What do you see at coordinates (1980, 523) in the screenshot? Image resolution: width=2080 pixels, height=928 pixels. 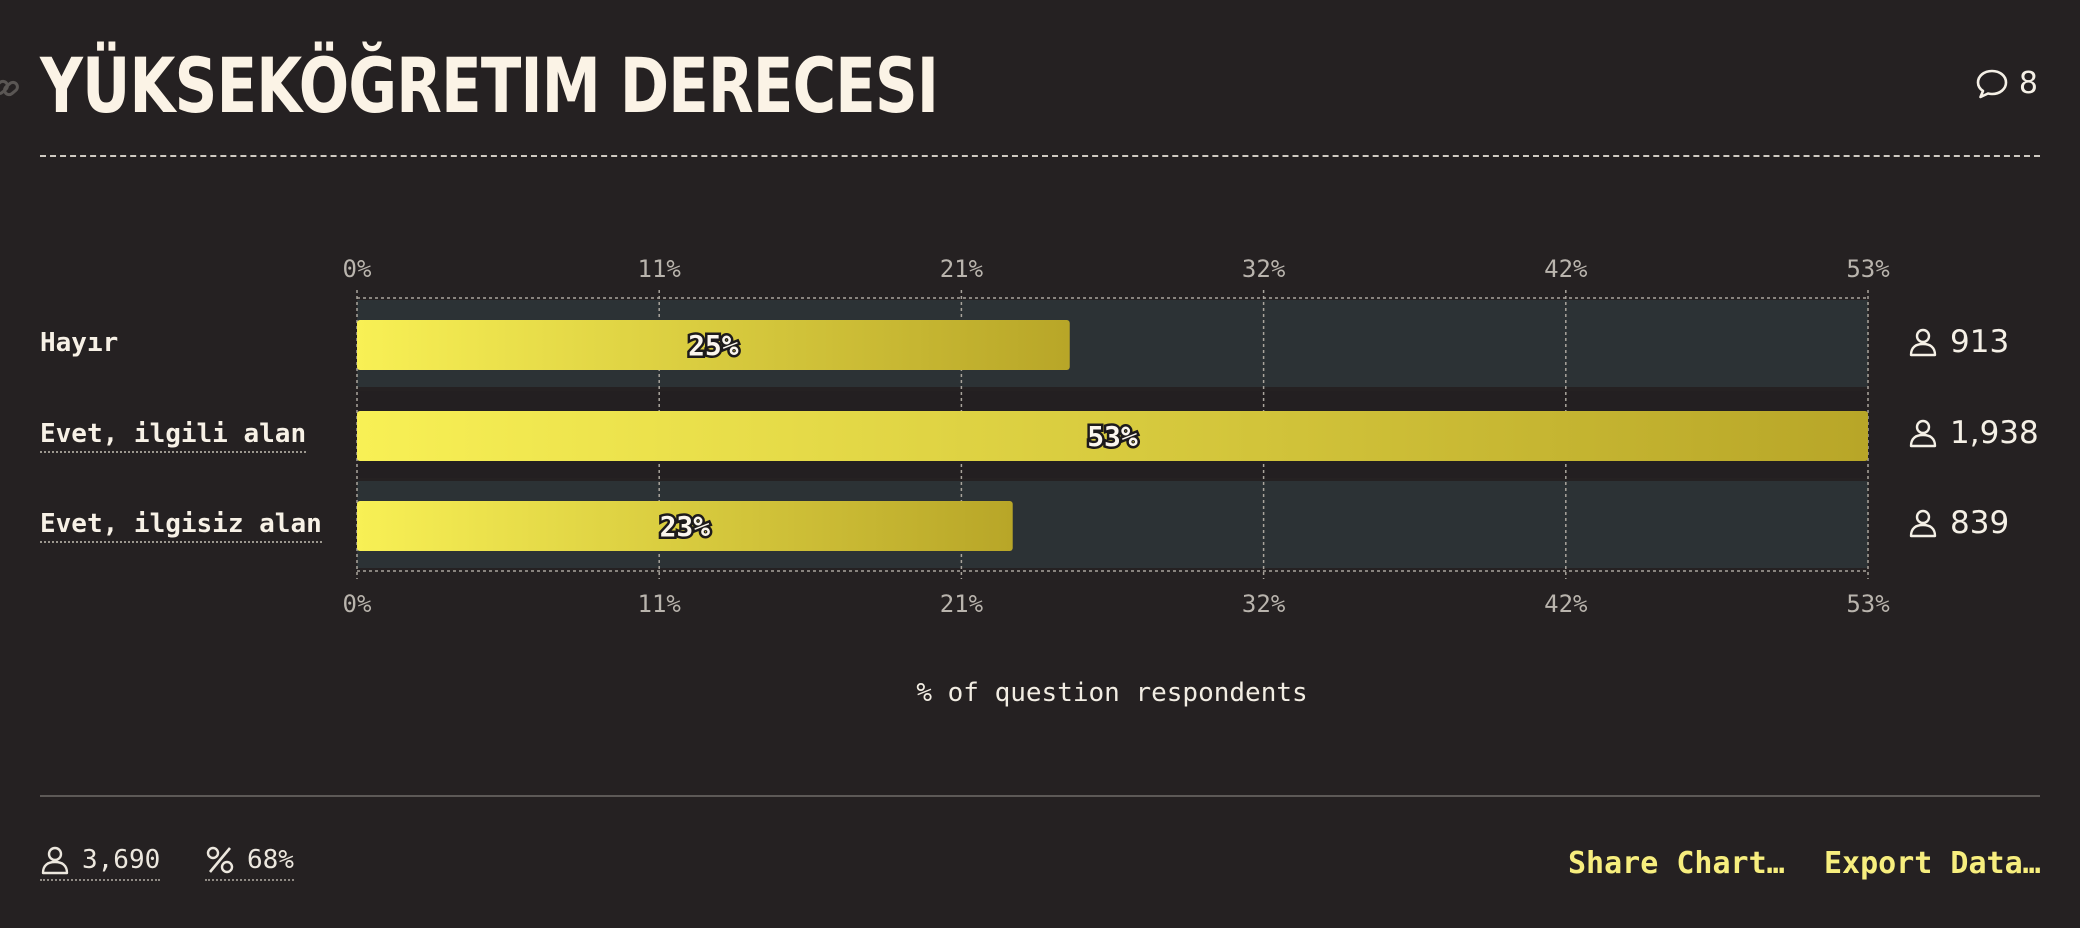 I see `count-value: 839` at bounding box center [1980, 523].